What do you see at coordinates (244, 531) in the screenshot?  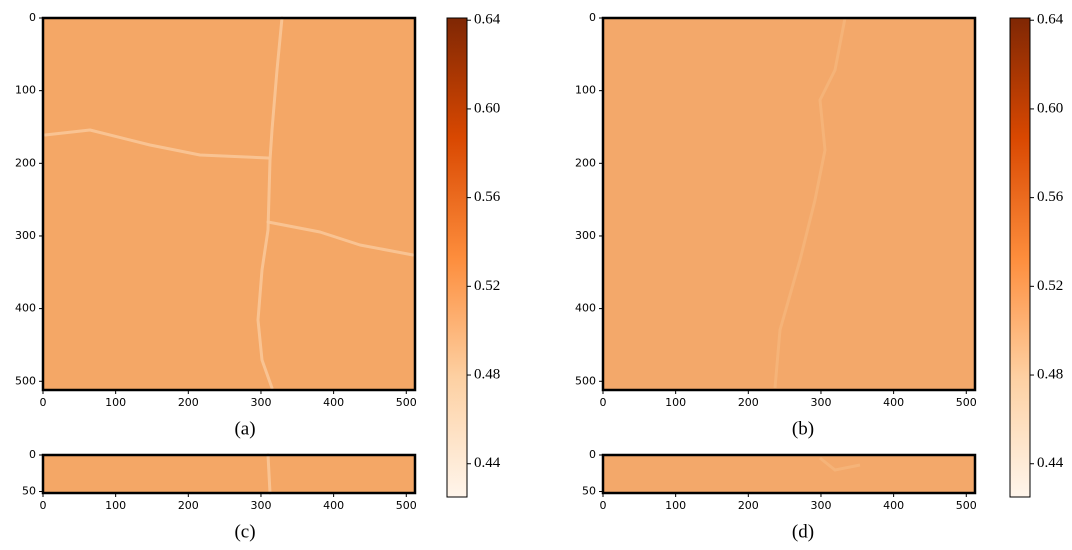 I see `panel-label: (c)` at bounding box center [244, 531].